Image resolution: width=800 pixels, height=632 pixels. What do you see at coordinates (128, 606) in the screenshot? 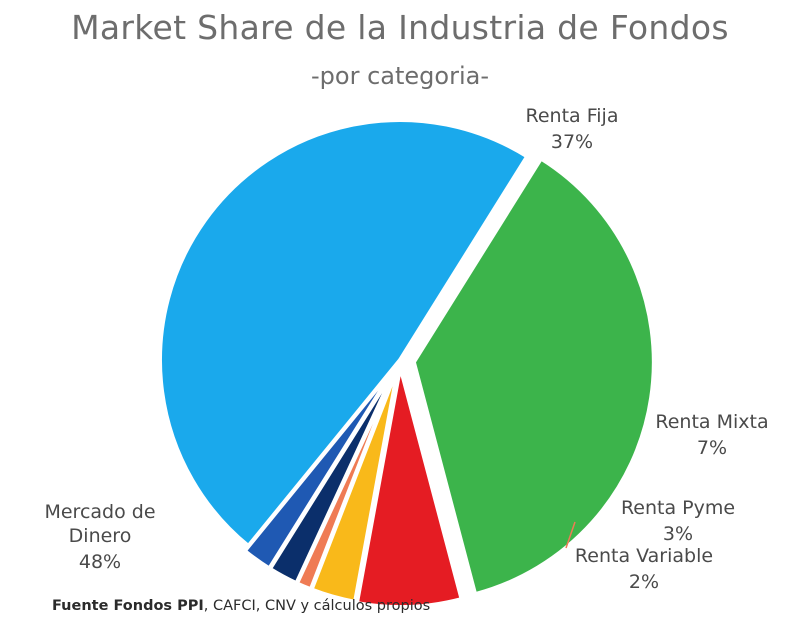
I see `source-bold: Fuente Fondos PPI` at bounding box center [128, 606].